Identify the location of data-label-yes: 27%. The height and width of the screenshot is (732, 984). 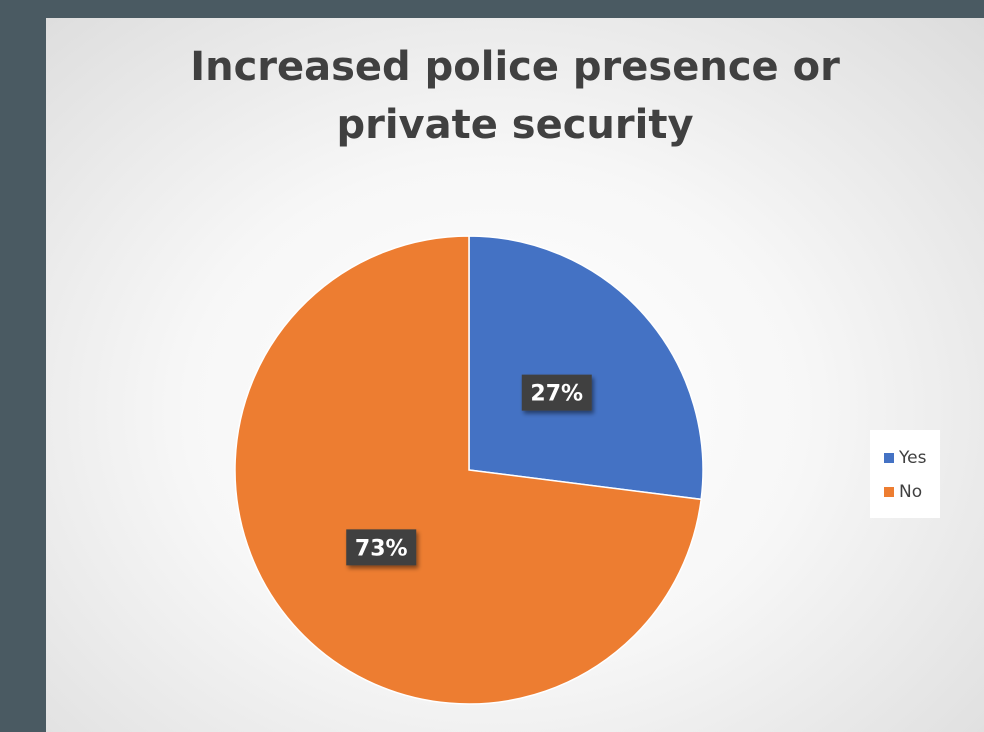
(556, 392).